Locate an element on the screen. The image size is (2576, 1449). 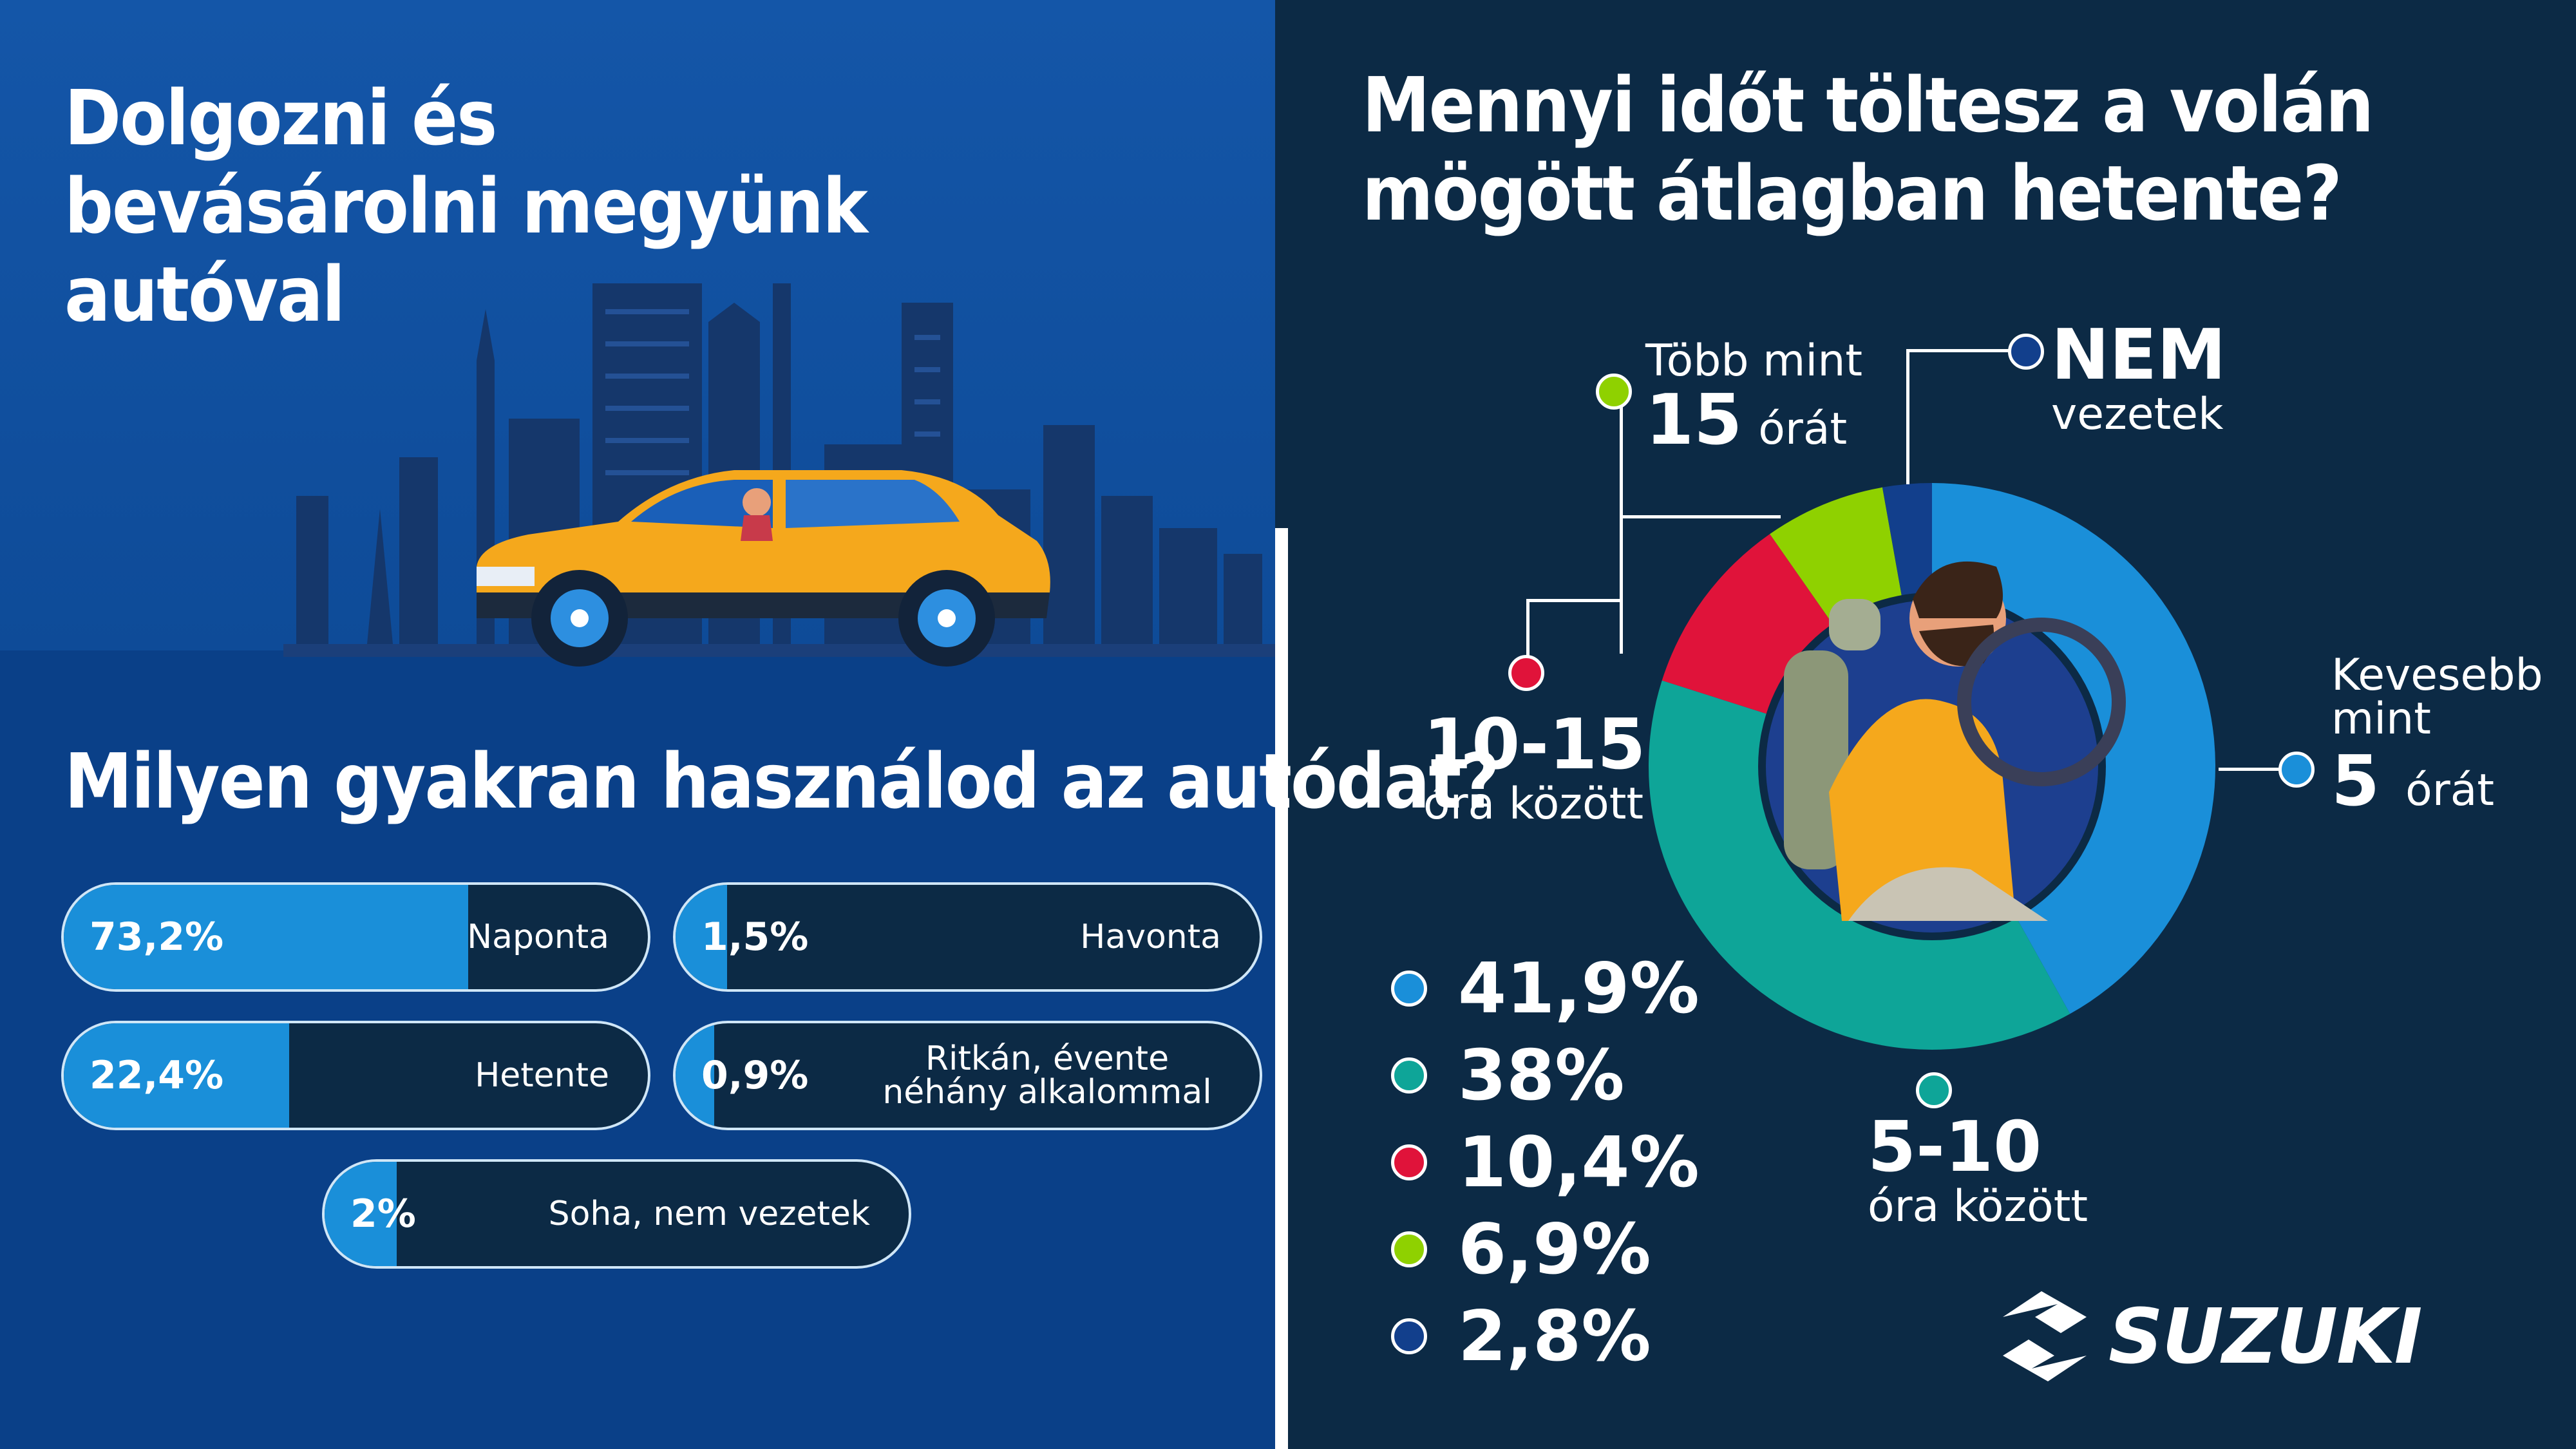
label-5-10-main: 5-10 is located at coordinates (1955, 1147).